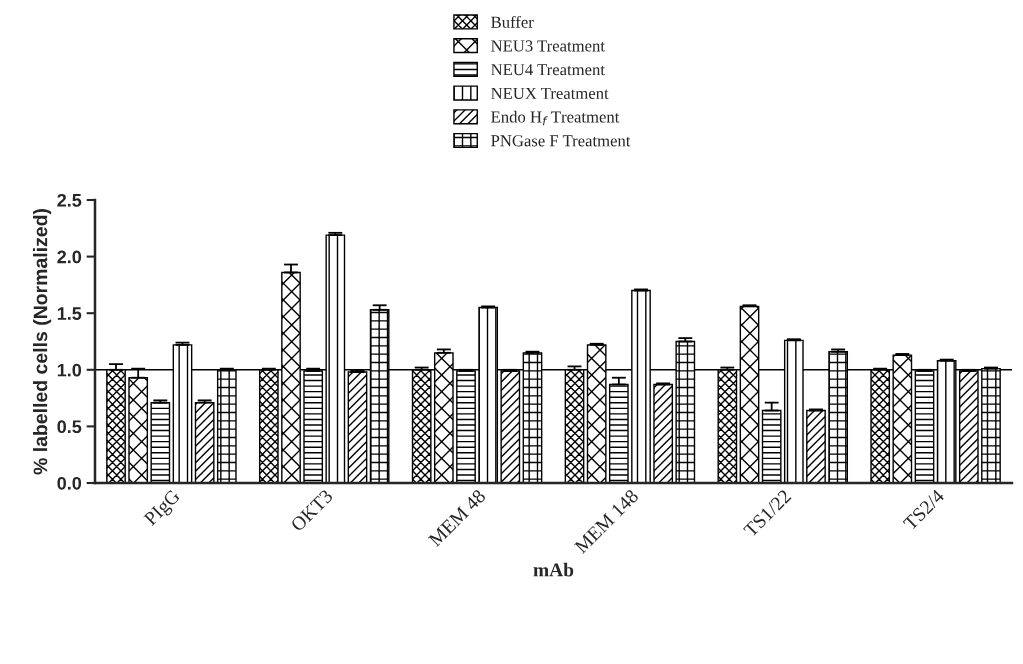 This screenshot has width=1023, height=664. What do you see at coordinates (553, 569) in the screenshot?
I see `x-axis-title: mAb` at bounding box center [553, 569].